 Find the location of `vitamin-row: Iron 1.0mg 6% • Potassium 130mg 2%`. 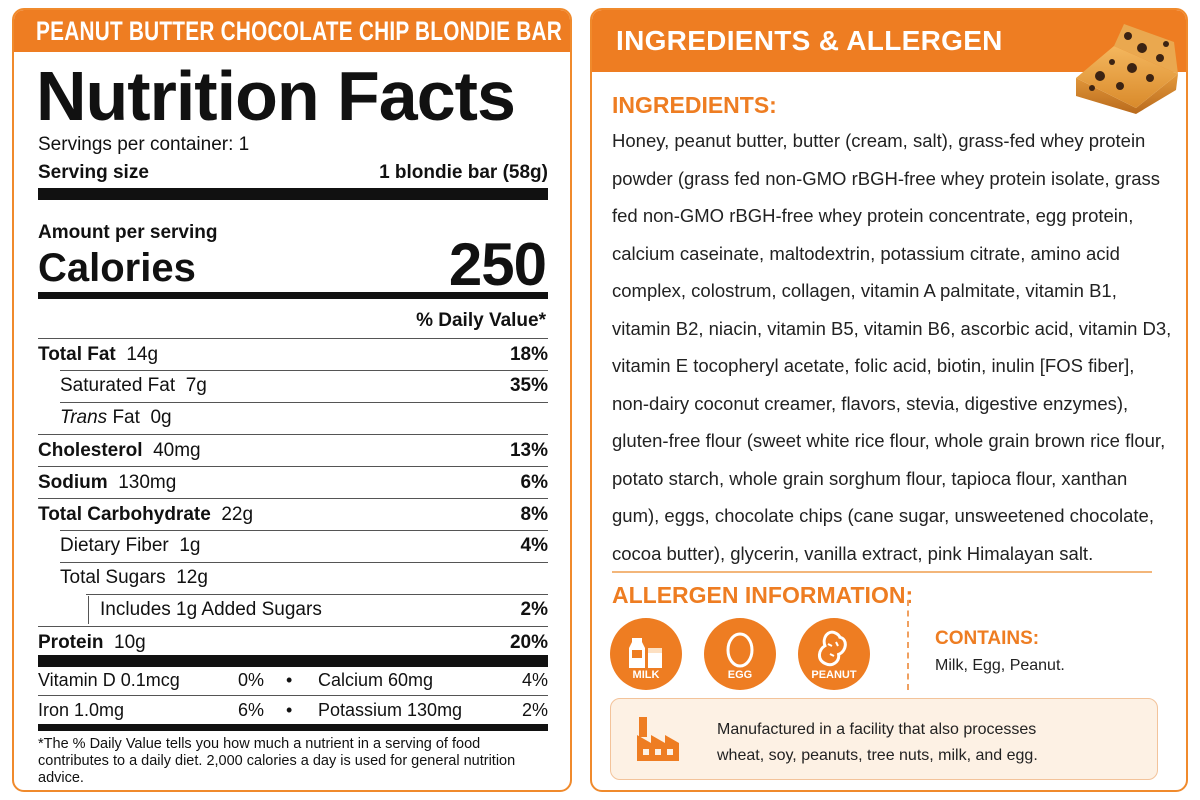

vitamin-row: Iron 1.0mg 6% • Potassium 130mg 2% is located at coordinates (293, 711).